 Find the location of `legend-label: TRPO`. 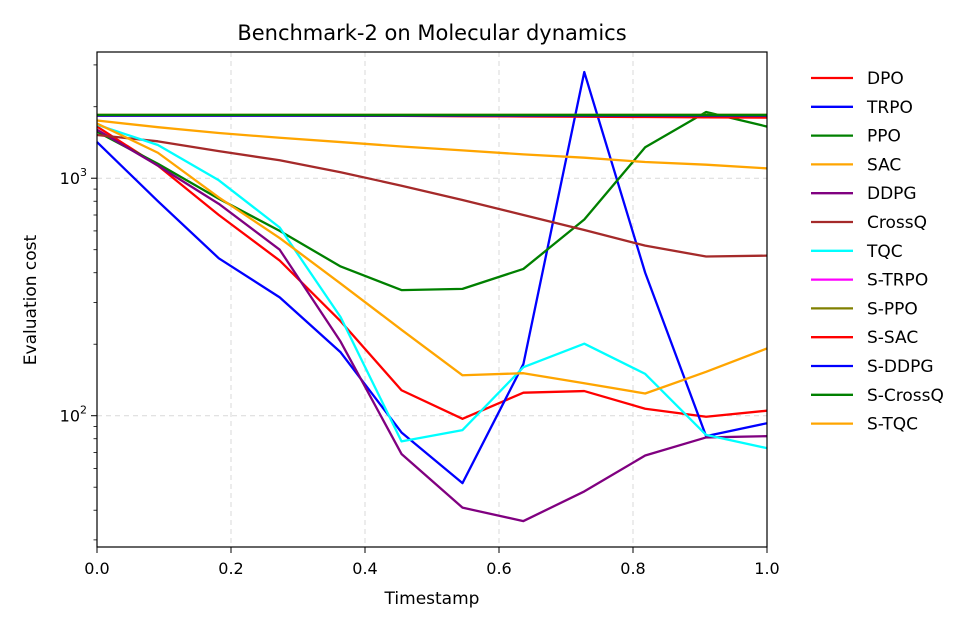

legend-label: TRPO is located at coordinates (889, 108).